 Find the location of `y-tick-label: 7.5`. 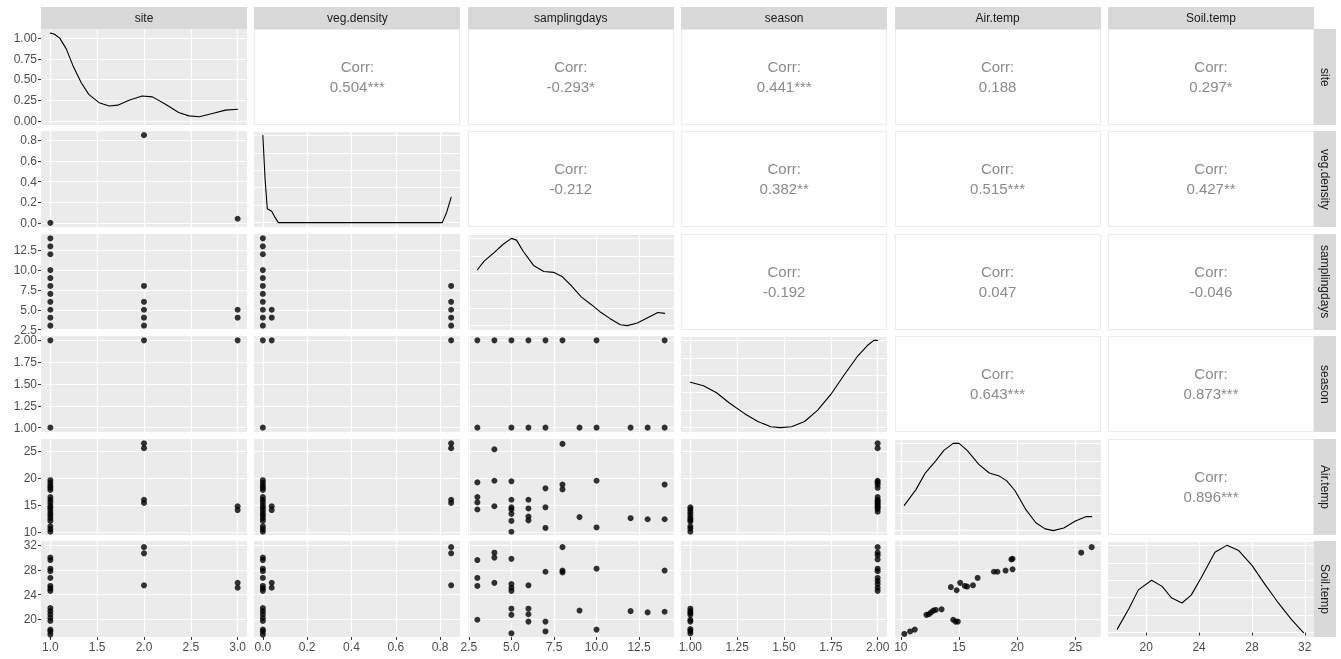

y-tick-label: 7.5 is located at coordinates (29, 289).